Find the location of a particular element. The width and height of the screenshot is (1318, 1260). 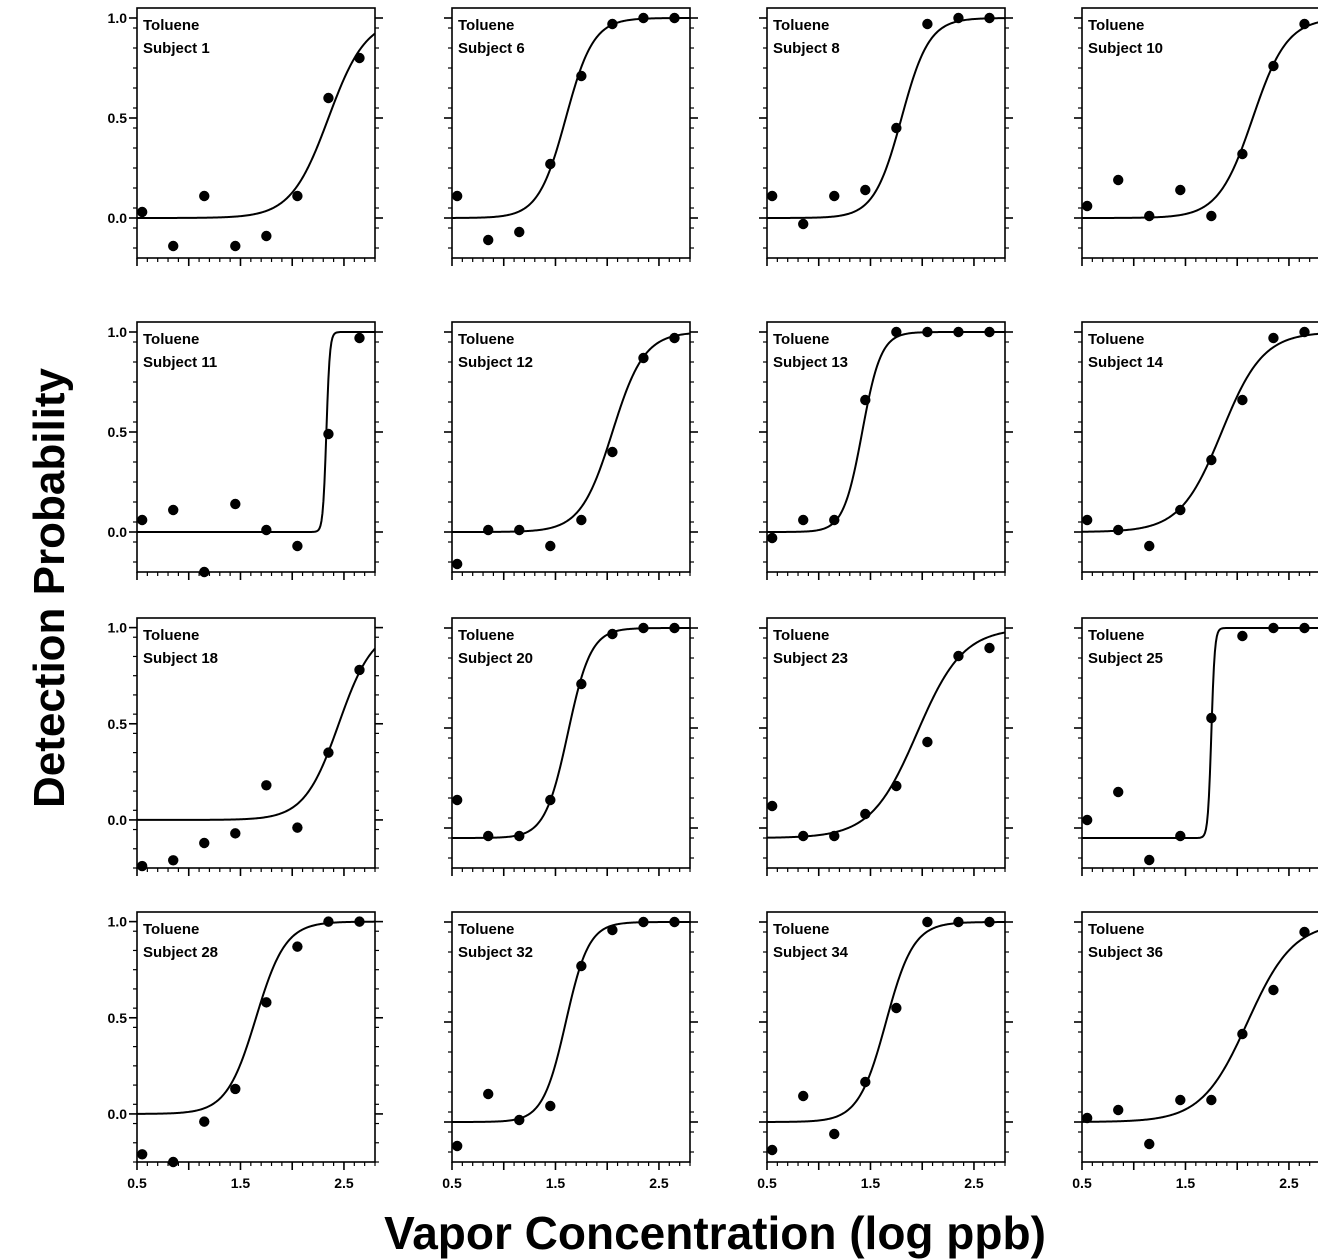

panel-1: 0.0 0.5 1.0 Toluene Subject 1 is located at coordinates (245, 136).